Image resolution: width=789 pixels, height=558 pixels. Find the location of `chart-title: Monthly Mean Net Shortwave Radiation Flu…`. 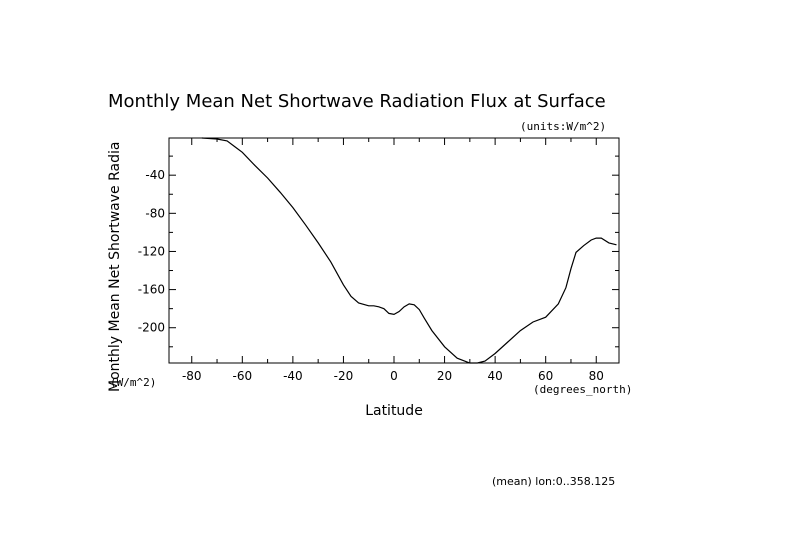

chart-title: Monthly Mean Net Shortwave Radiation Flu… is located at coordinates (357, 101).